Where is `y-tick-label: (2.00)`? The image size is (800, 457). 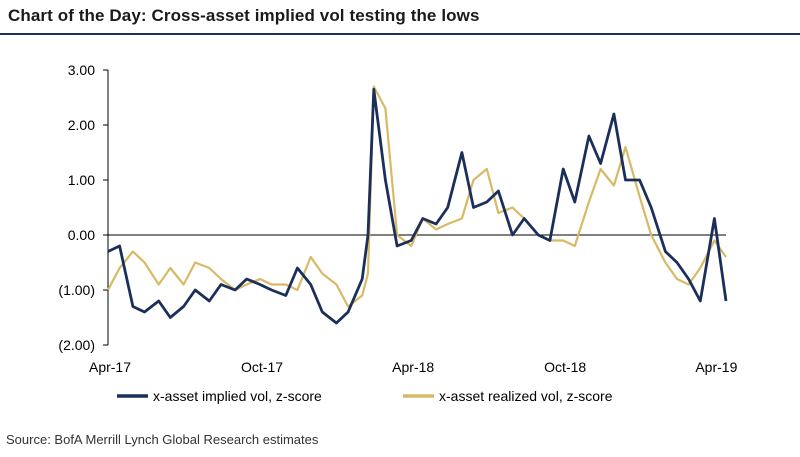
y-tick-label: (2.00) is located at coordinates (76, 345).